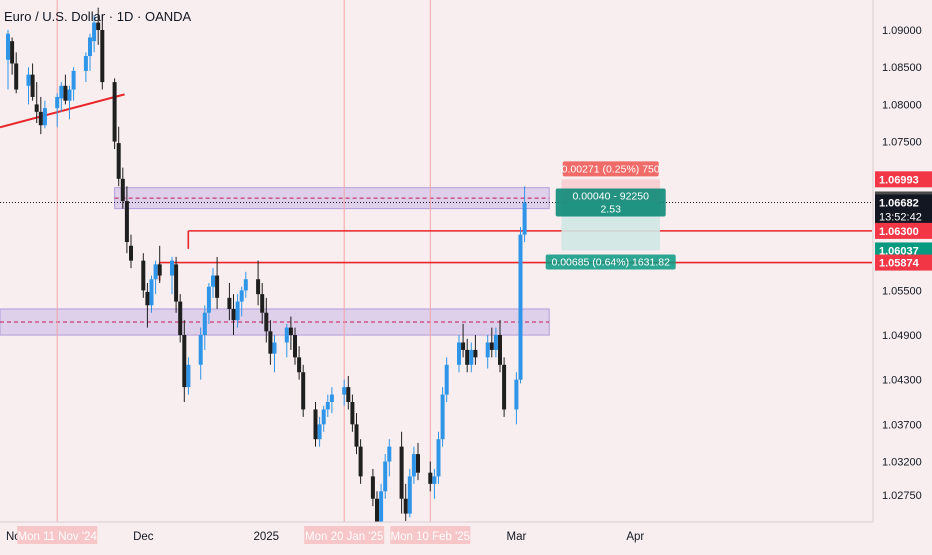 The height and width of the screenshot is (555, 932). I want to click on stop-label: 0.00685 (0.64%) 1631.82, so click(610, 262).